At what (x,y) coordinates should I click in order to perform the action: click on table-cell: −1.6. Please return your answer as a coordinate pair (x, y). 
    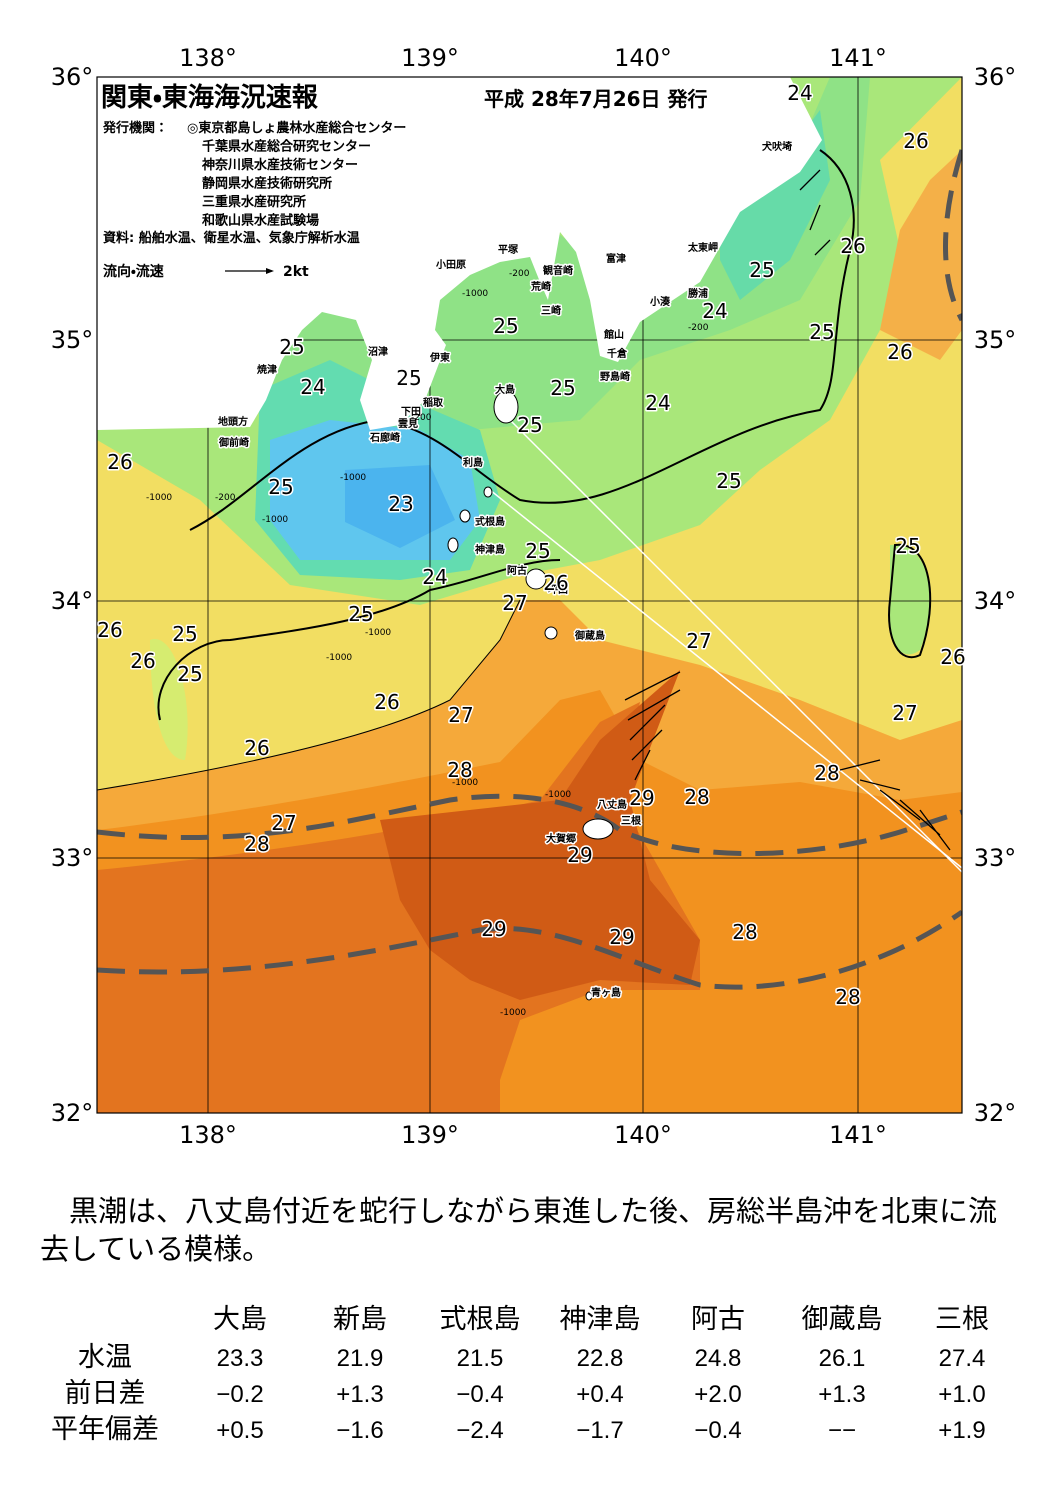
    Looking at the image, I should click on (359, 1430).